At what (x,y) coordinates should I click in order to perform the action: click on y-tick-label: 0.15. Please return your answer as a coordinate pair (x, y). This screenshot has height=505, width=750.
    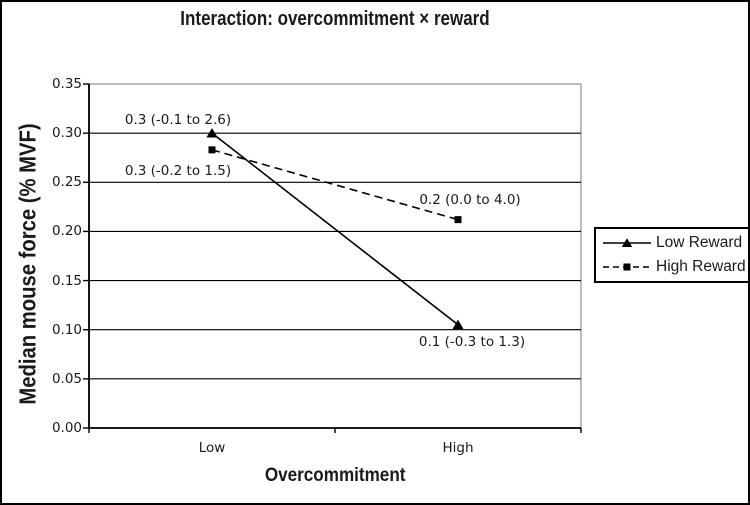
    Looking at the image, I should click on (66, 280).